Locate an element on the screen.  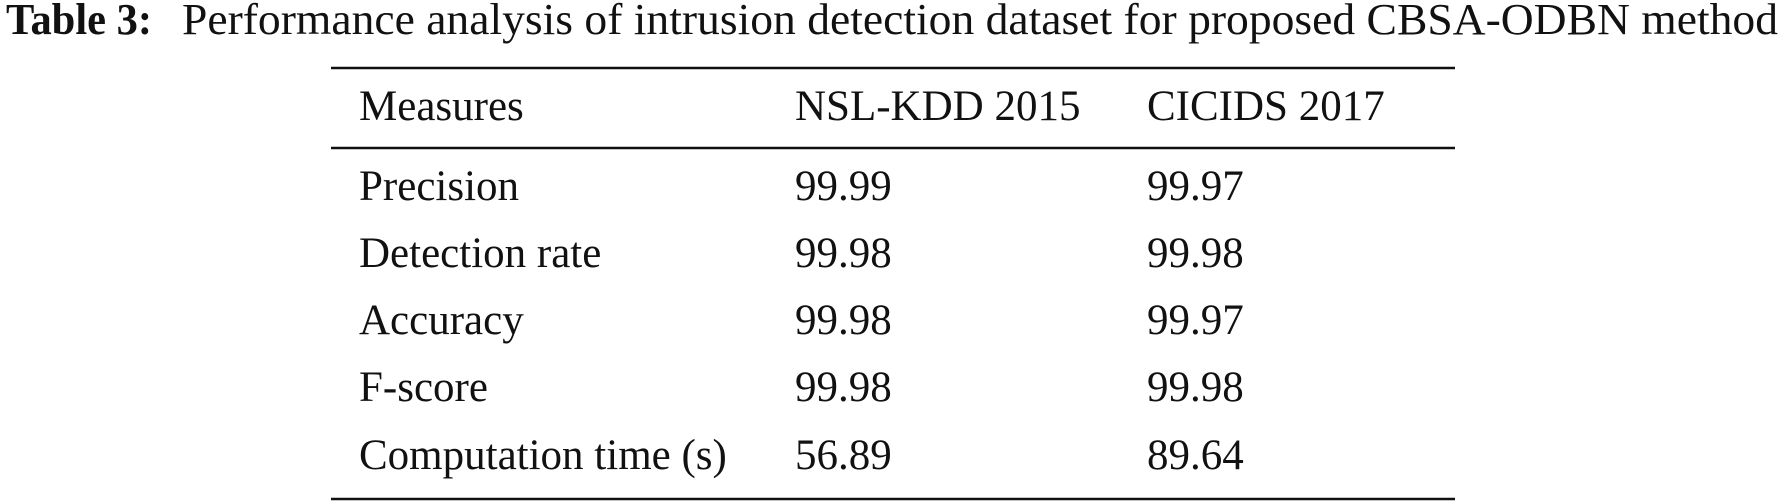
header-cell: CICIDS 2017 is located at coordinates (1266, 106).